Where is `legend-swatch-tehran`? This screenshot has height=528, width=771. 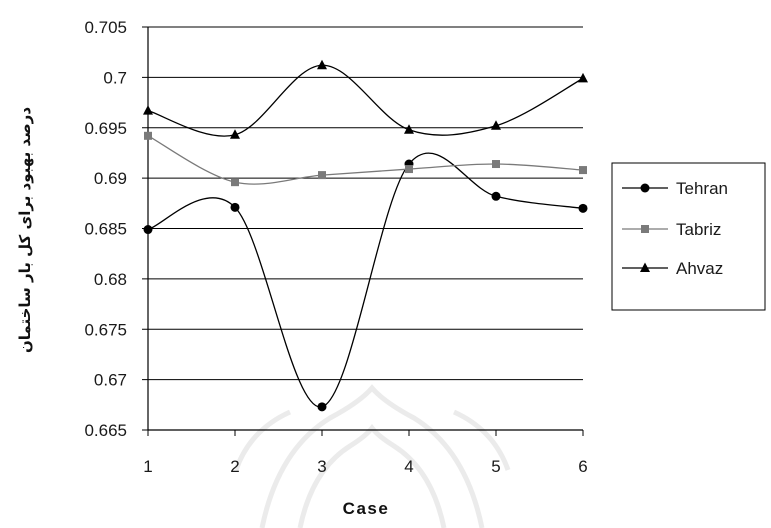
legend-swatch-tehran is located at coordinates (645, 188).